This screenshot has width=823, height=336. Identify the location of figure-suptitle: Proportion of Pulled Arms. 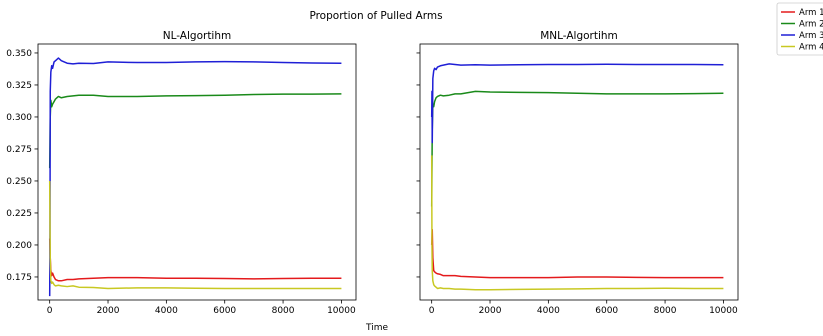
(375, 16).